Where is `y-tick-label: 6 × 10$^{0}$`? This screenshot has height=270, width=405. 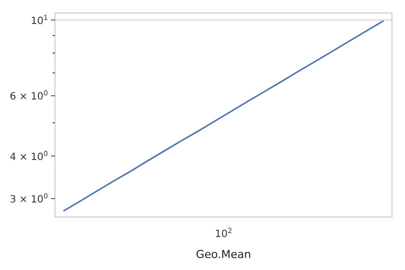
y-tick-label: 6 × 10$^{0}$ is located at coordinates (29, 96).